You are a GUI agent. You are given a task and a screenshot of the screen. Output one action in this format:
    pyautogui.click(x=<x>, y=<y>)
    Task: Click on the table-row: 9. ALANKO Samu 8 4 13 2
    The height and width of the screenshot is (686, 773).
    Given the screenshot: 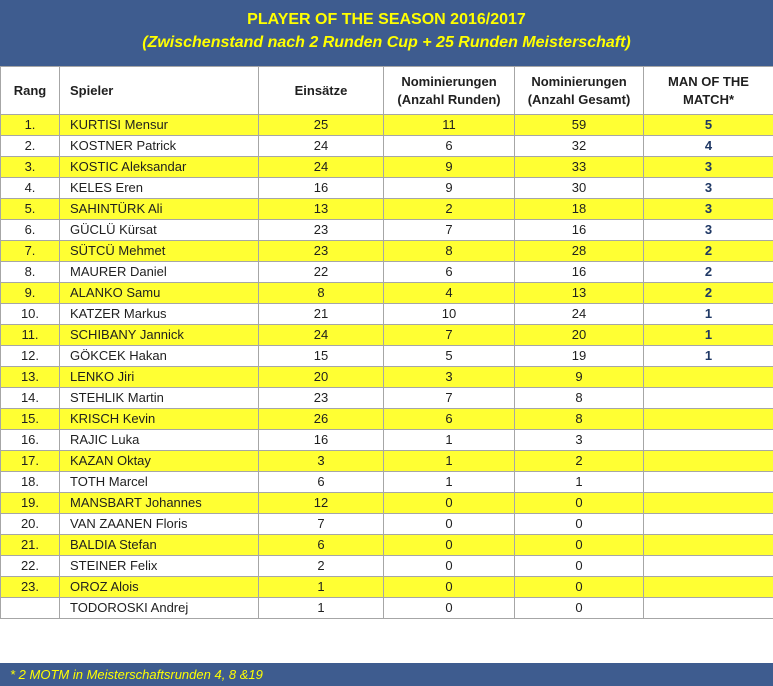 What is the action you would take?
    pyautogui.click(x=386, y=293)
    